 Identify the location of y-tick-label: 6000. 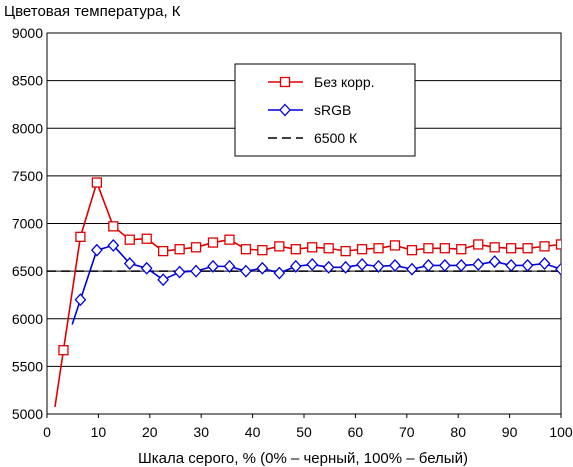
(27, 319).